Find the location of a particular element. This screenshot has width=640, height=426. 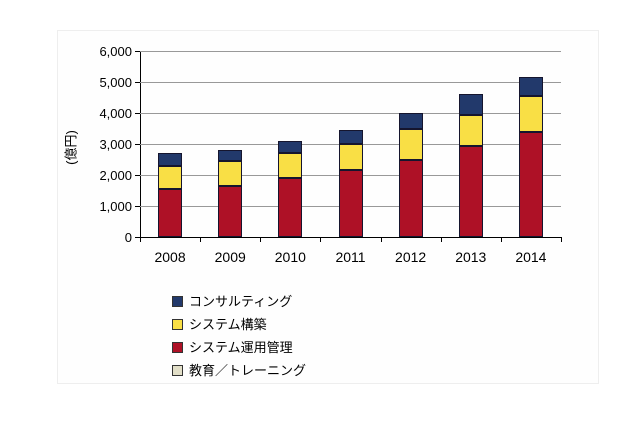

legend-item: コンサルティング is located at coordinates (239, 301).